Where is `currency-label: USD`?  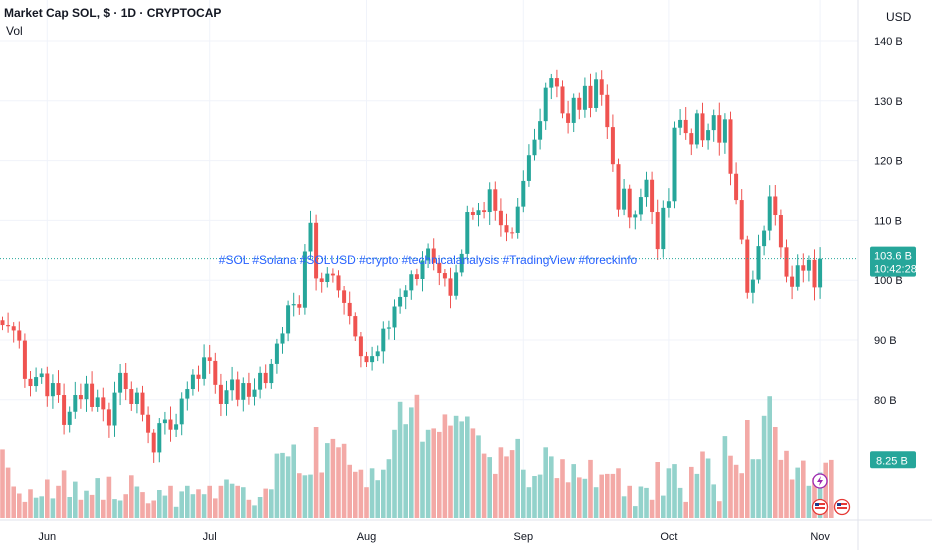
currency-label: USD is located at coordinates (899, 17).